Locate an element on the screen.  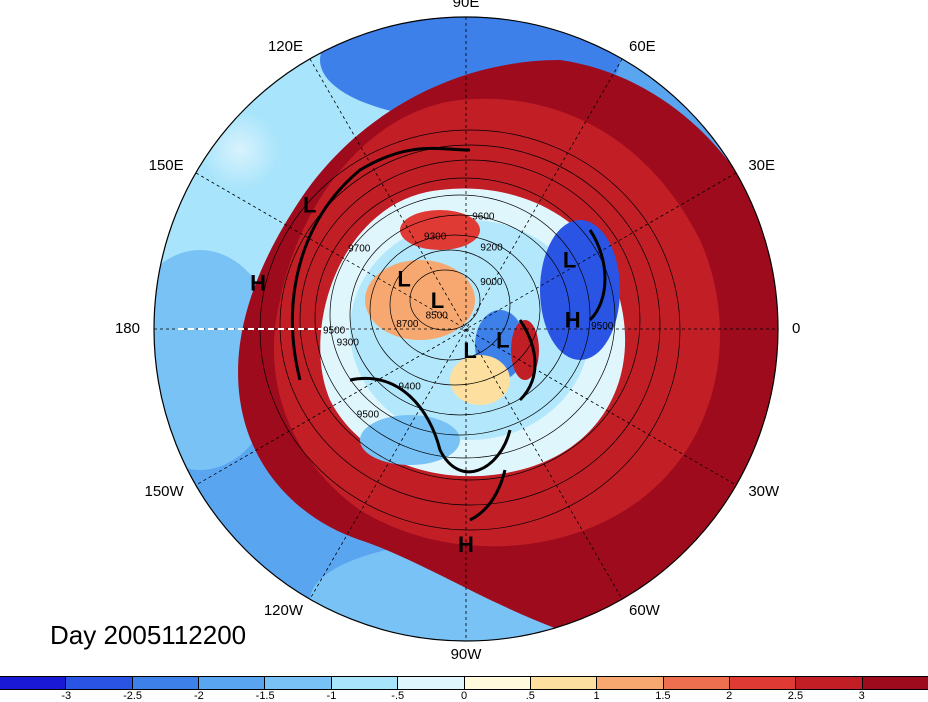
longitude-label: 0 is located at coordinates (796, 328).